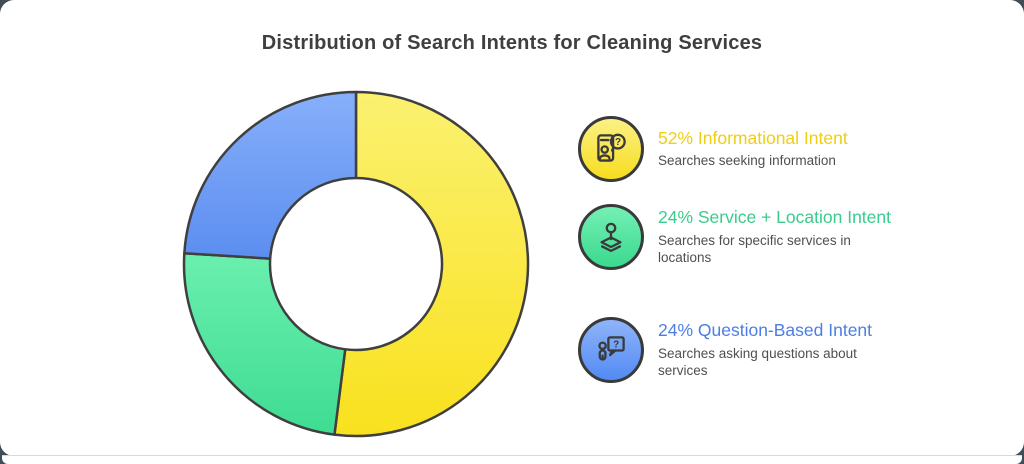  What do you see at coordinates (611, 237) in the screenshot?
I see `service-location-intent-icon` at bounding box center [611, 237].